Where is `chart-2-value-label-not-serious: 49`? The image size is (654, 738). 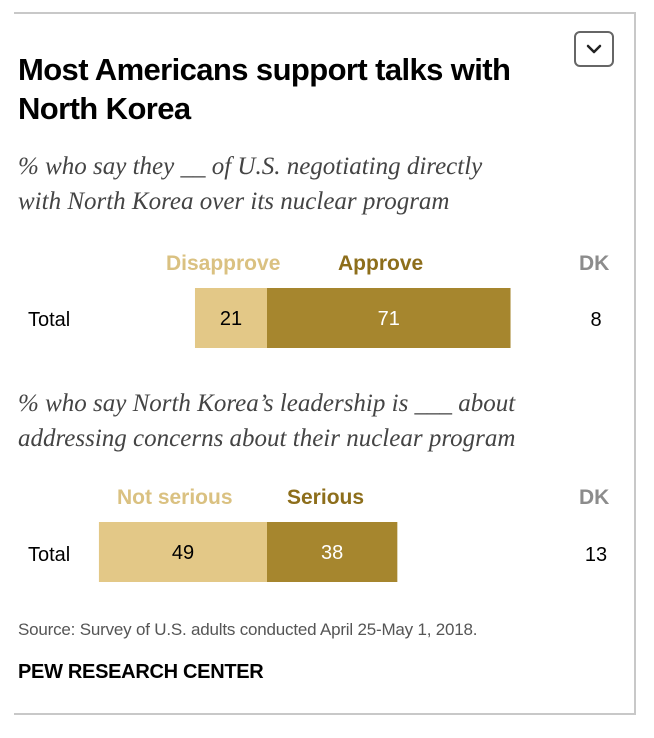
chart-2-value-label-not-serious: 49 is located at coordinates (183, 553).